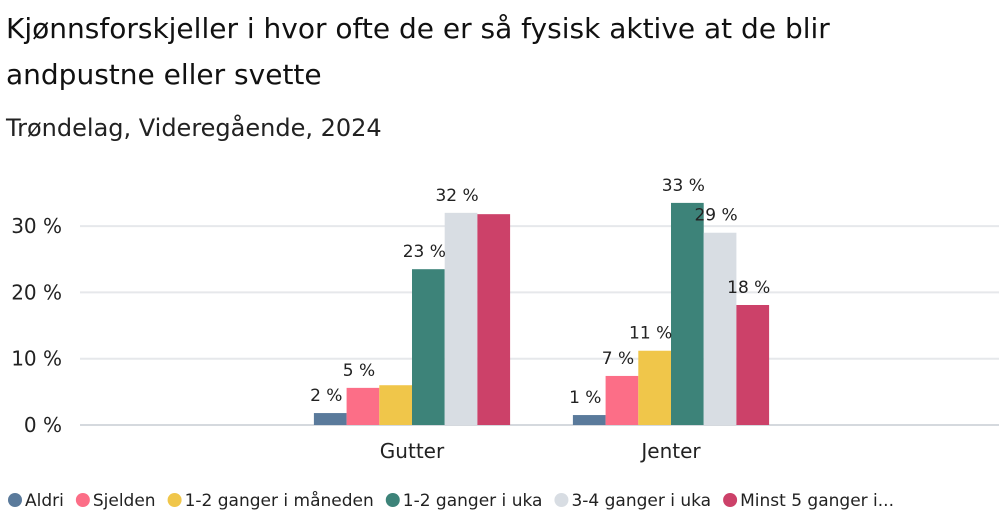 Image resolution: width=999 pixels, height=524 pixels. Describe the element at coordinates (359, 371) in the screenshot. I see `data-label: 5 %` at that location.